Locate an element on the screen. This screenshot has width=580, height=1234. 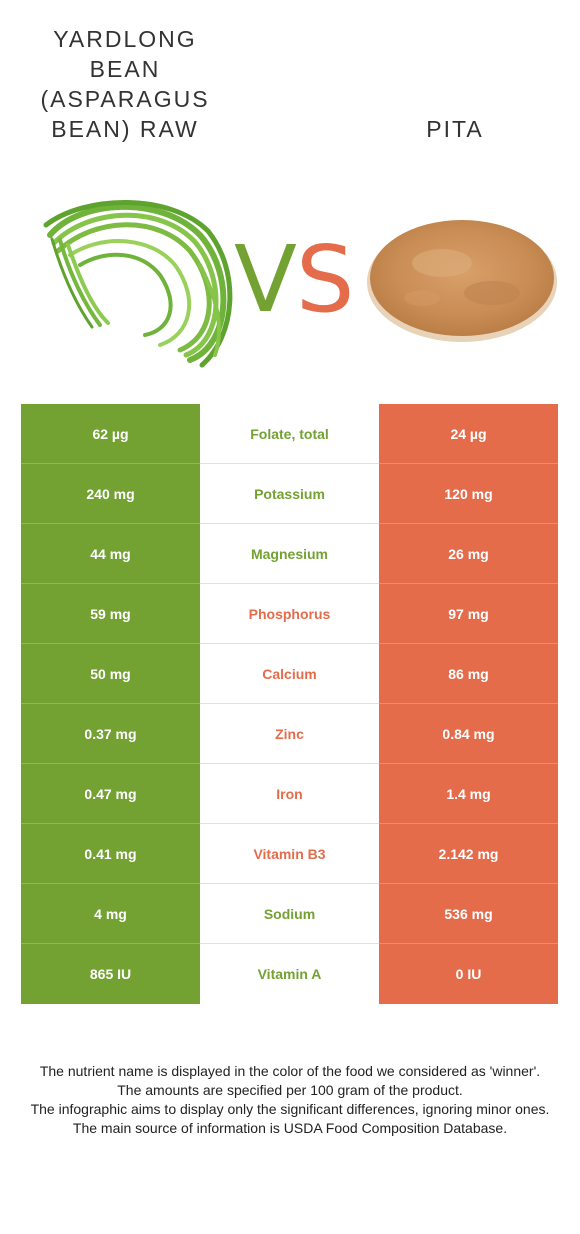
nutrient-name: Potassium is located at coordinates (289, 494).